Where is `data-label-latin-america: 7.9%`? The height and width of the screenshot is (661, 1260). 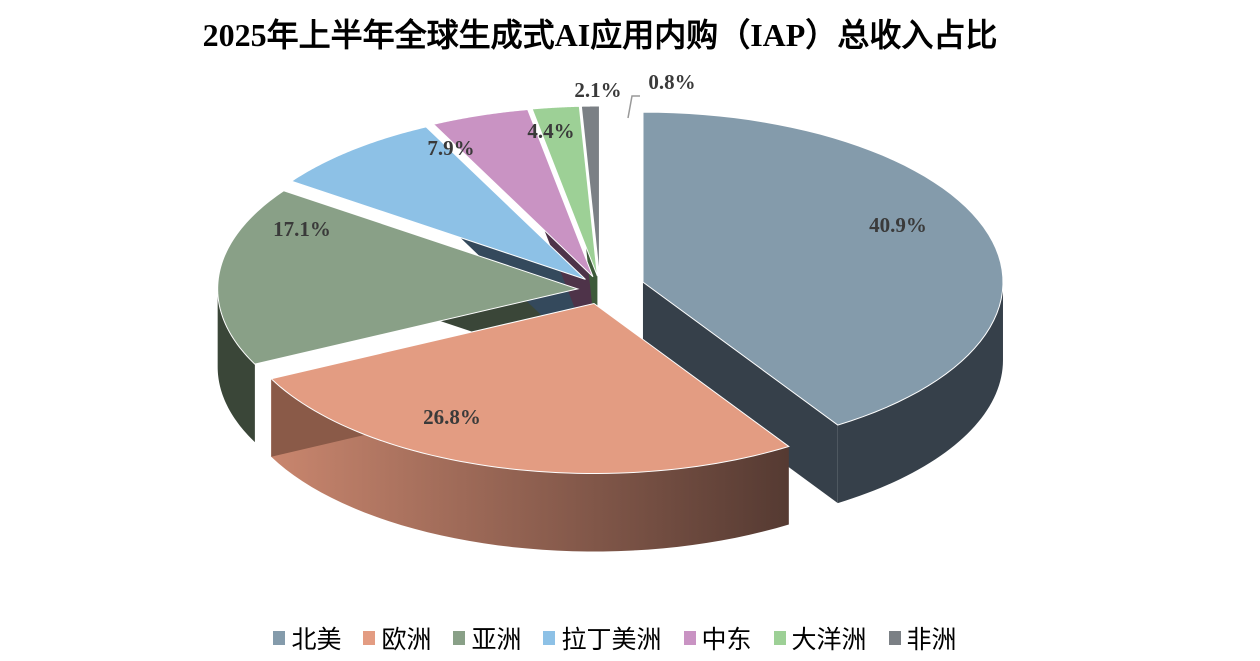 data-label-latin-america: 7.9% is located at coordinates (450, 148).